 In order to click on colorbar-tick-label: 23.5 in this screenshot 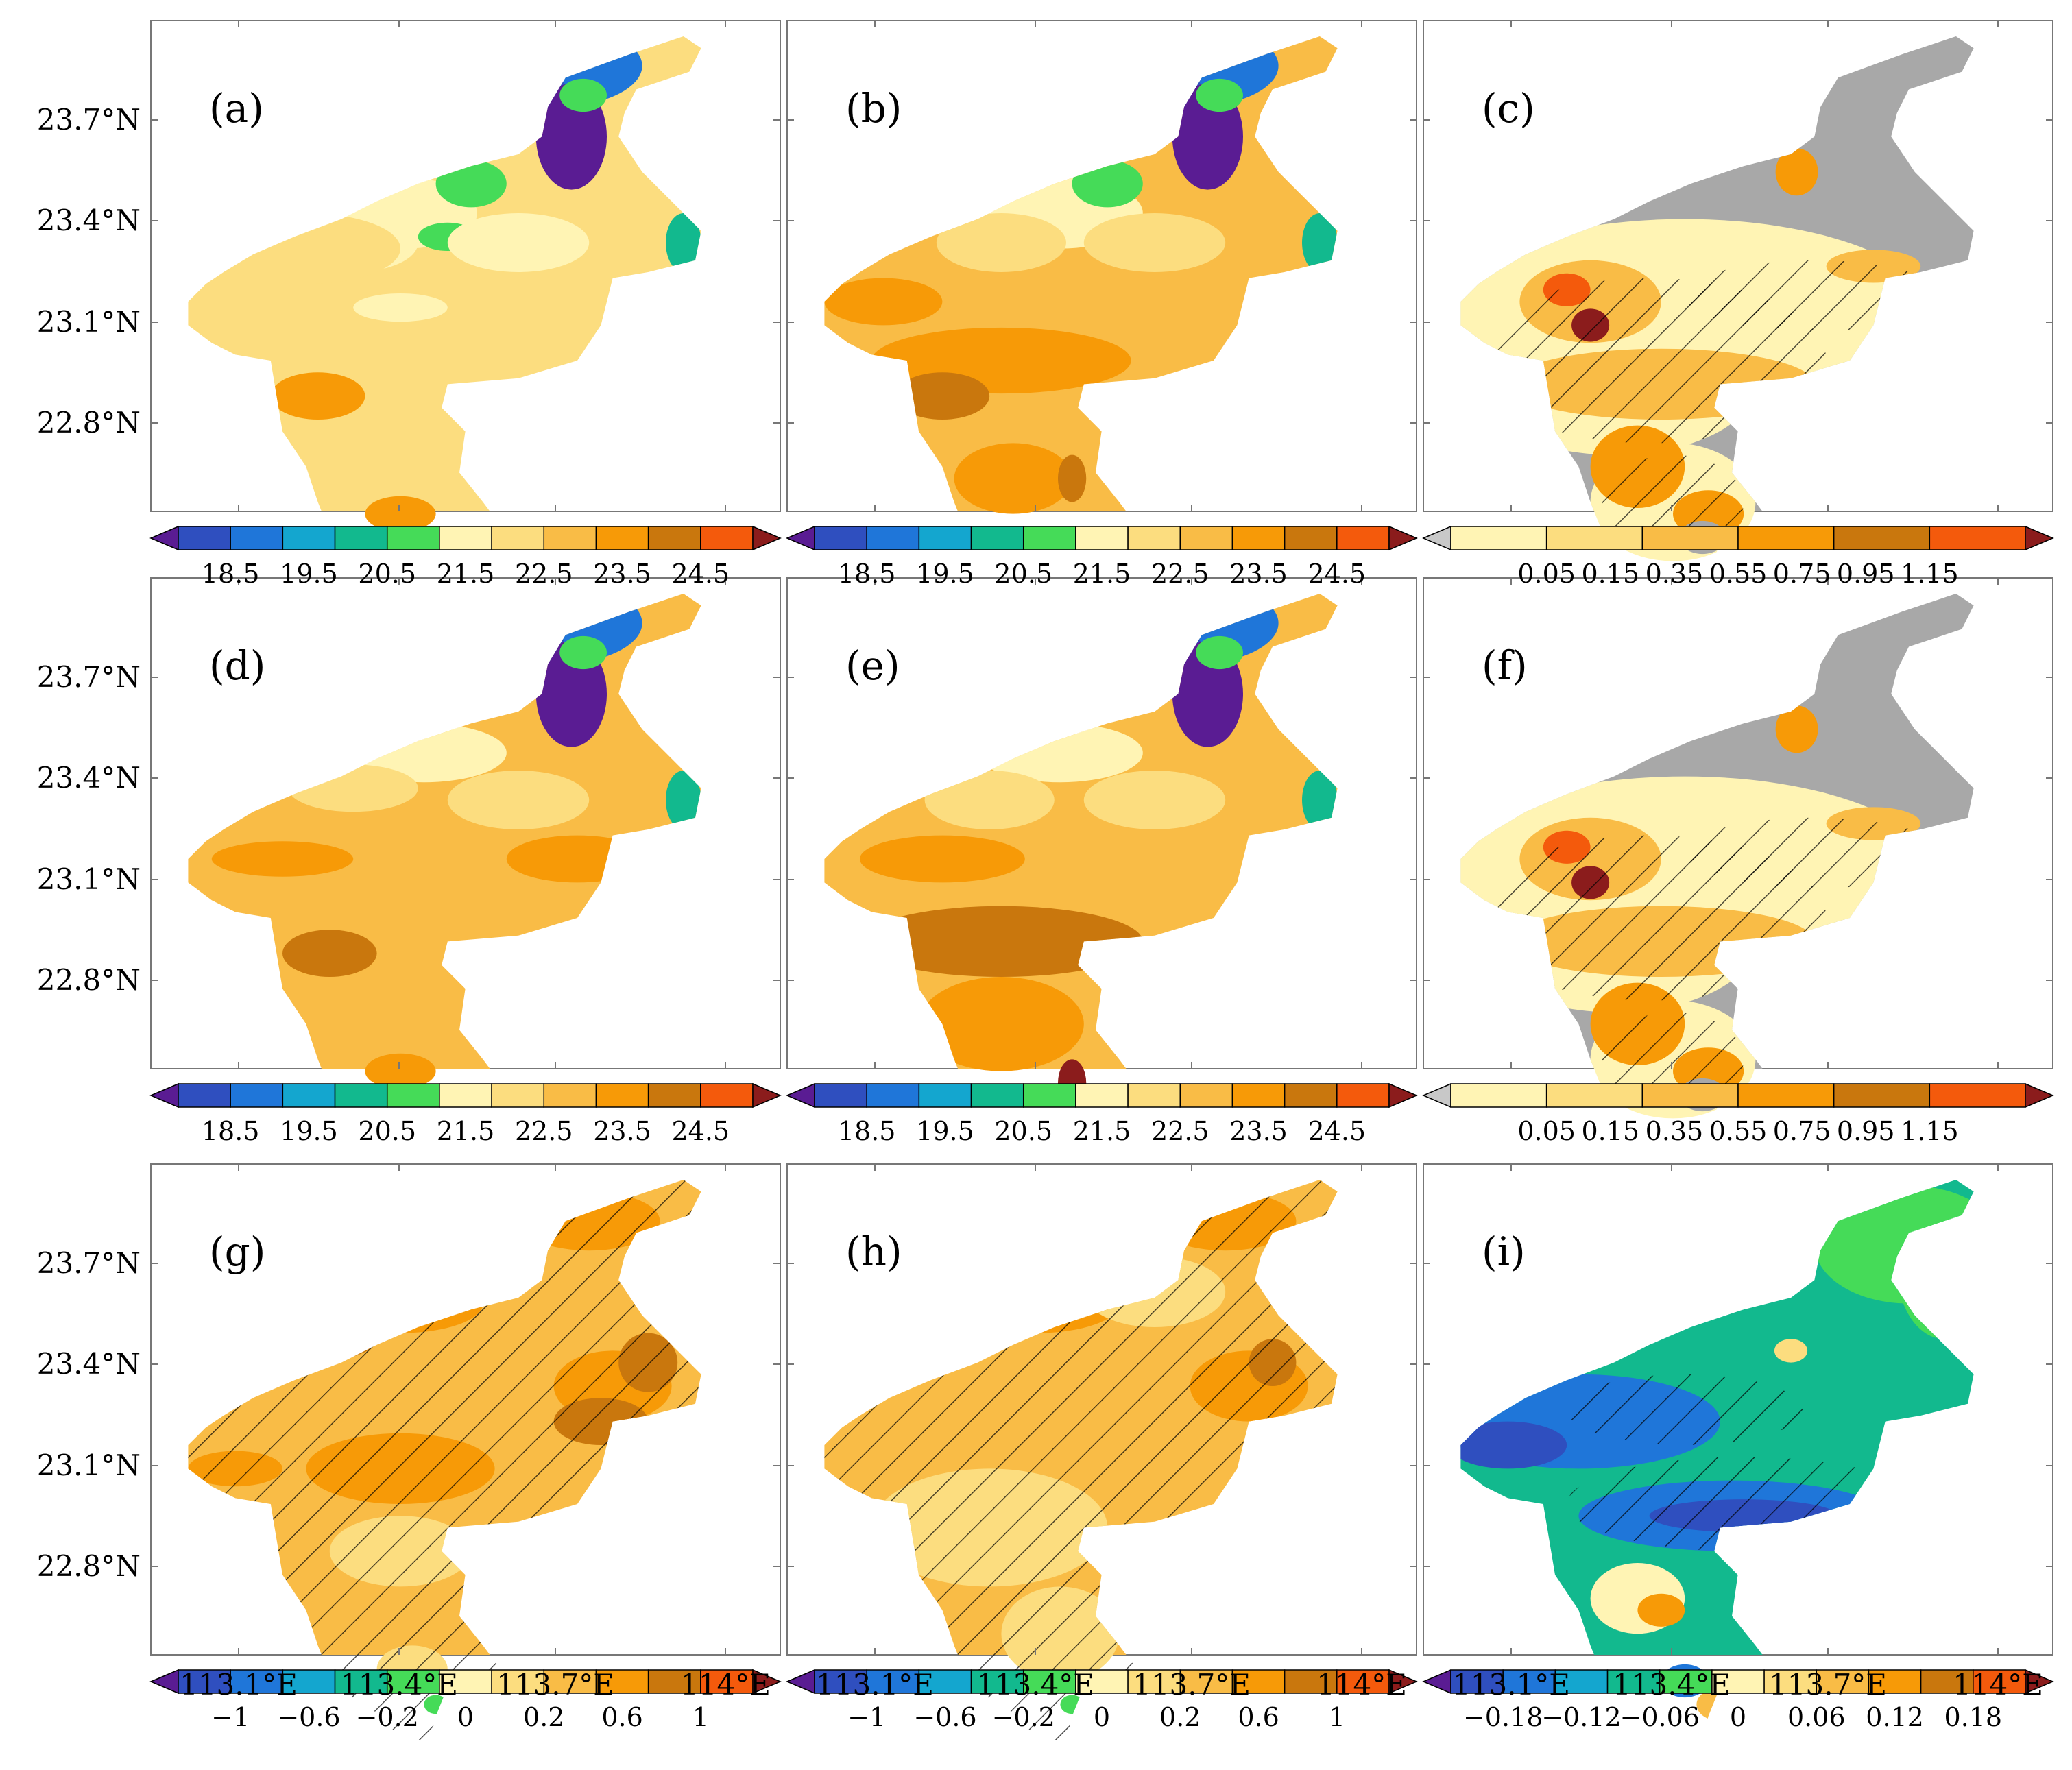, I will do `click(1258, 1131)`.